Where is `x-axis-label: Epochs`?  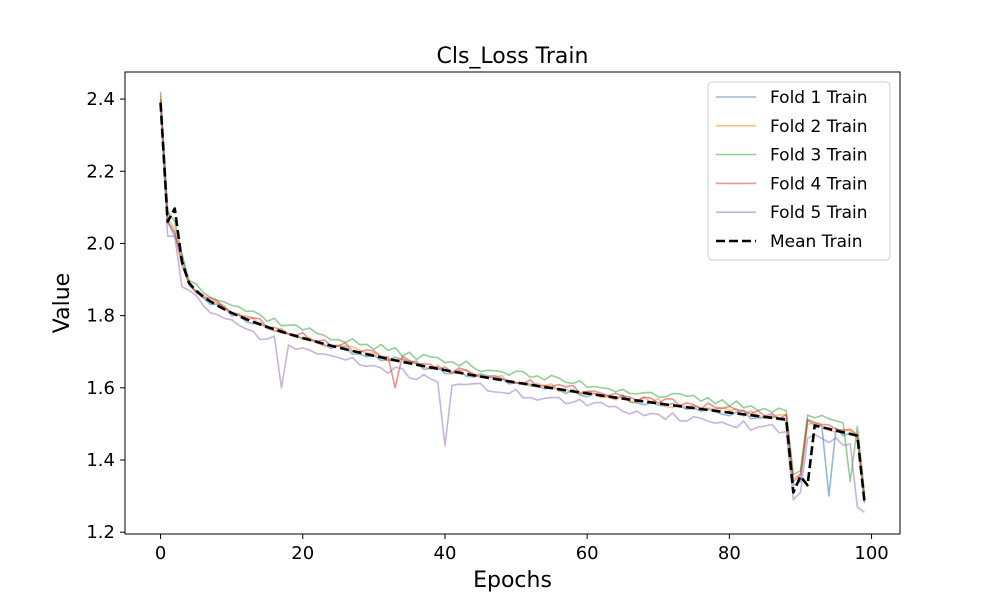 x-axis-label: Epochs is located at coordinates (512, 580).